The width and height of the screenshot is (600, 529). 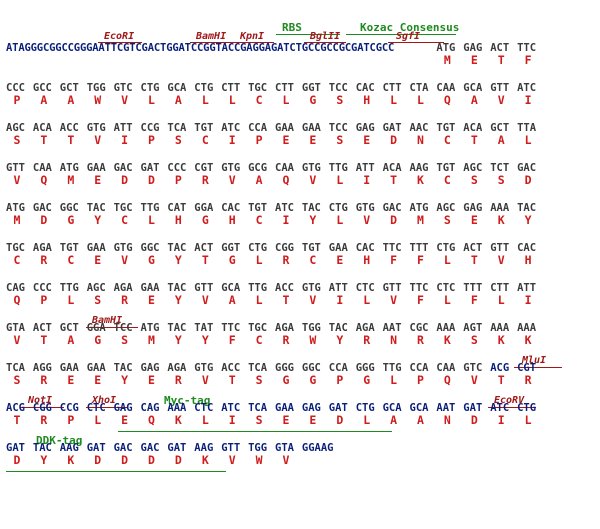 What do you see at coordinates (419, 128) in the screenshot?
I see `codon: AAC` at bounding box center [419, 128].